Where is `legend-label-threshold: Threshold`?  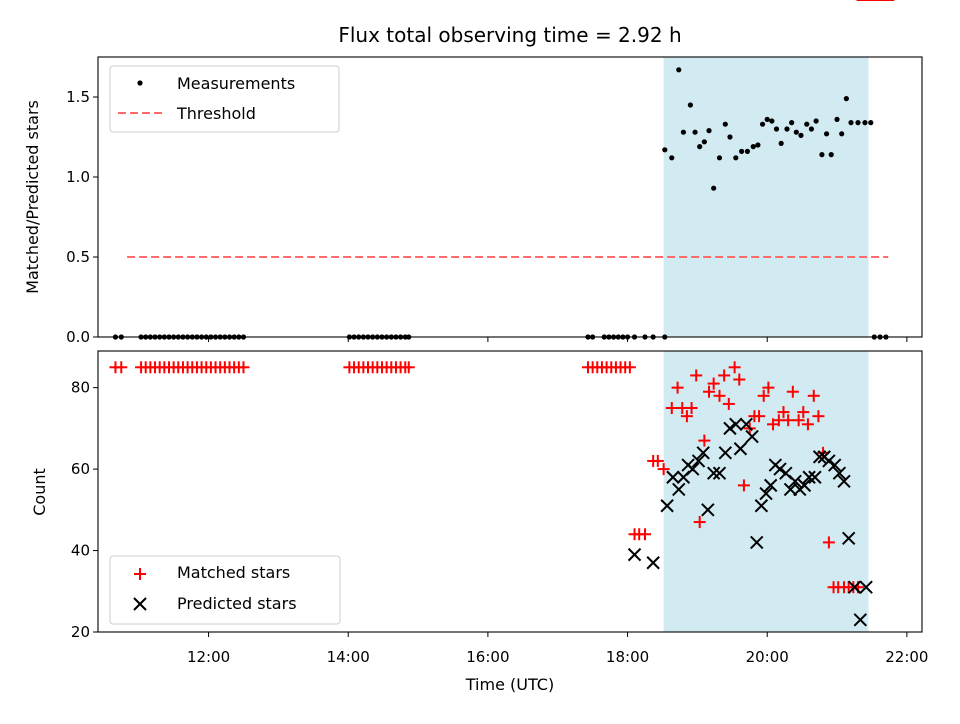 legend-label-threshold: Threshold is located at coordinates (216, 113).